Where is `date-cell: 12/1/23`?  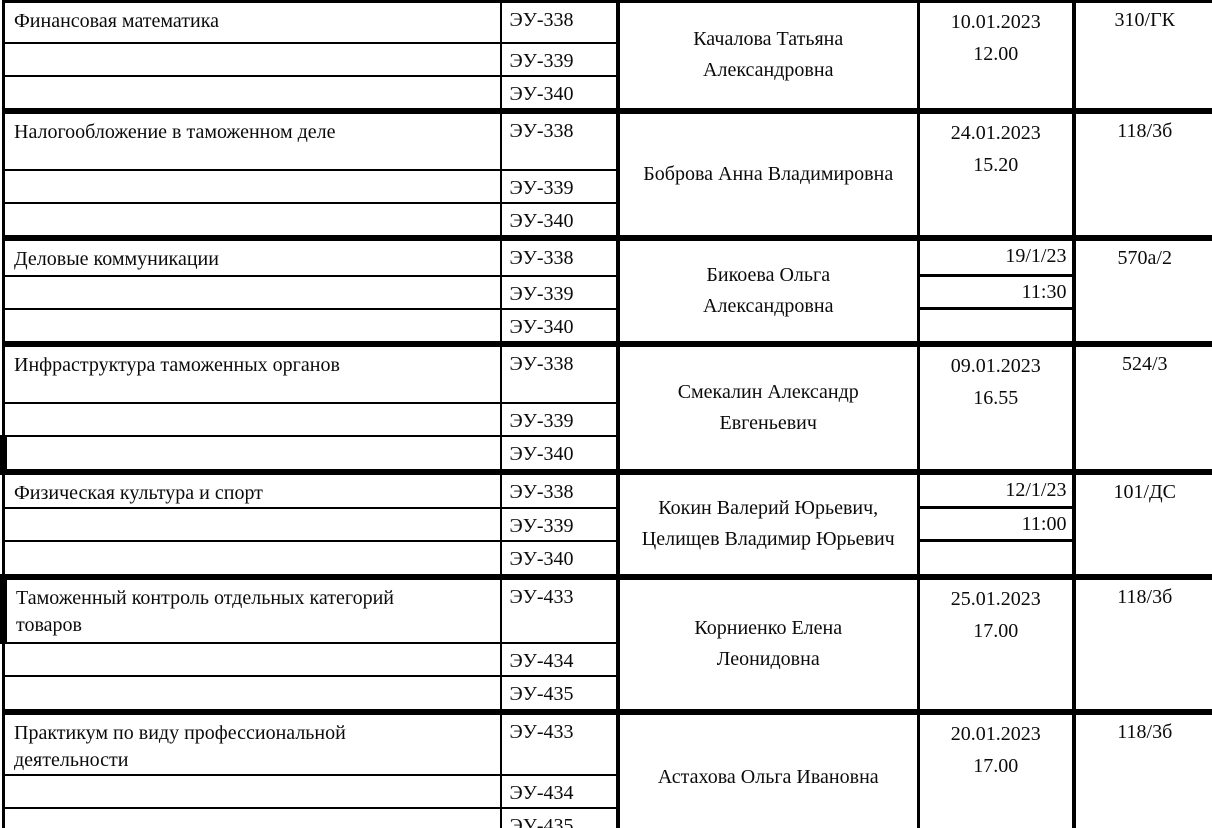 date-cell: 12/1/23 is located at coordinates (996, 488).